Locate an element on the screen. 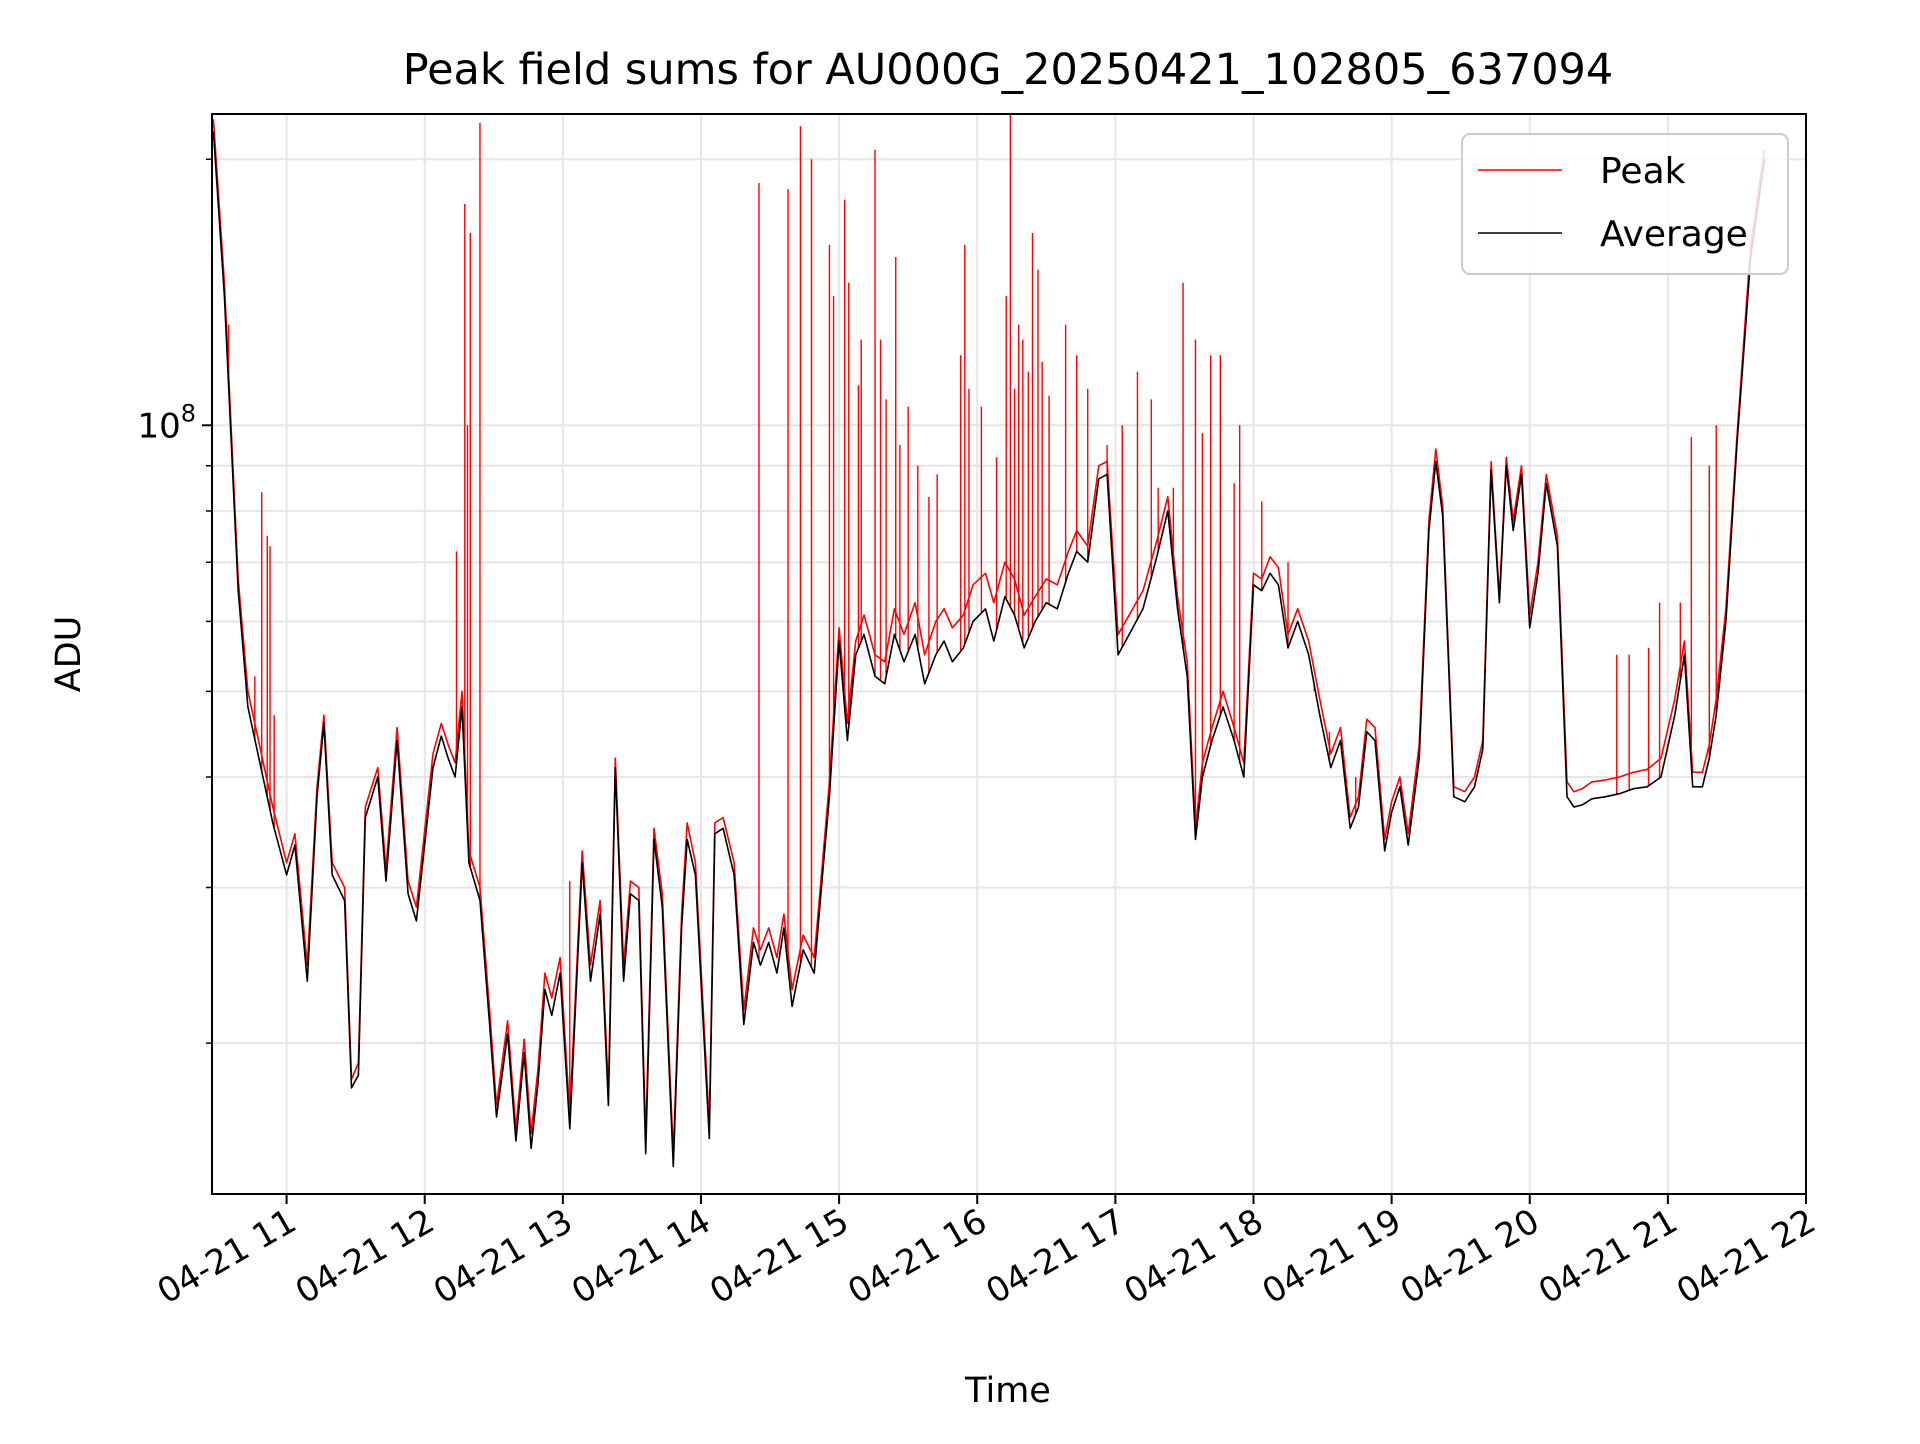 This screenshot has width=1920, height=1444. legend-label-average: Average is located at coordinates (1674, 234).